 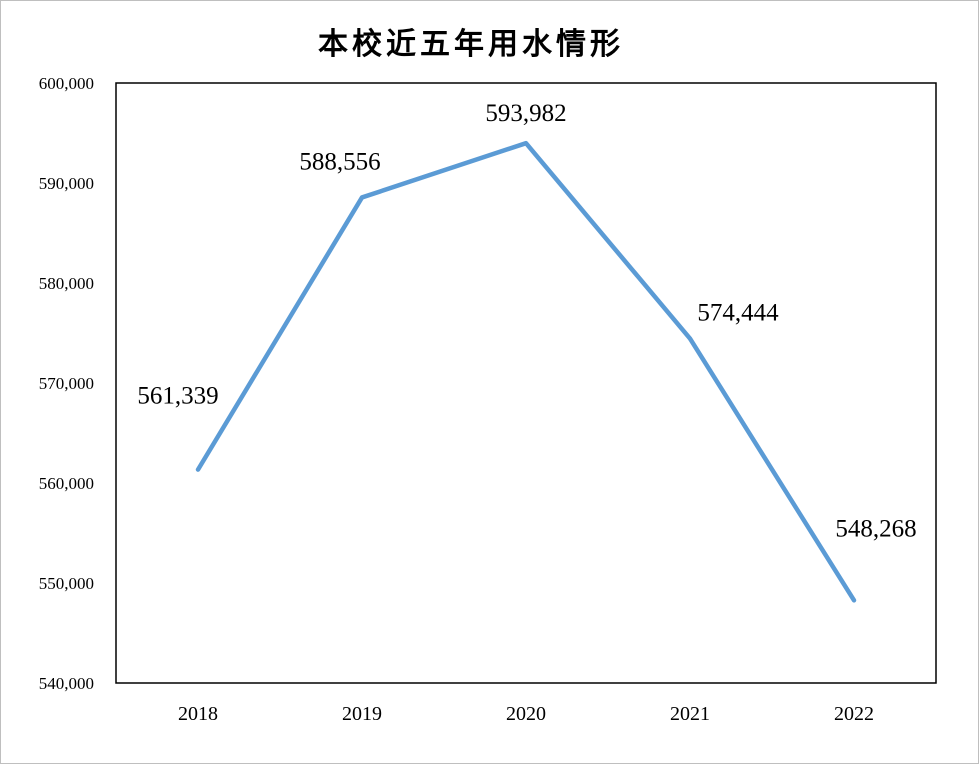 I want to click on y-tick-label: 580,000, so click(x=66, y=283).